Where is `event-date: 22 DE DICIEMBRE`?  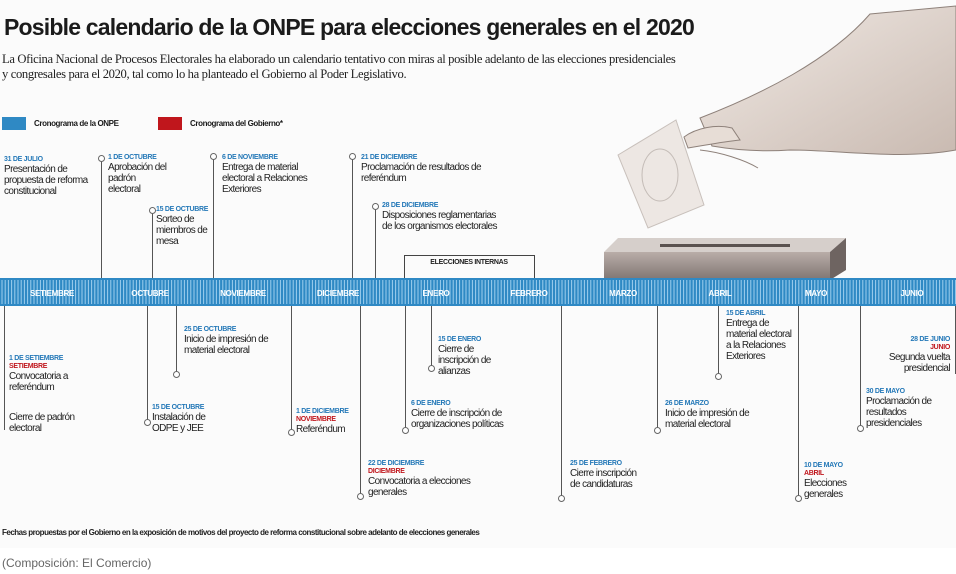 event-date: 22 DE DICIEMBRE is located at coordinates (396, 463).